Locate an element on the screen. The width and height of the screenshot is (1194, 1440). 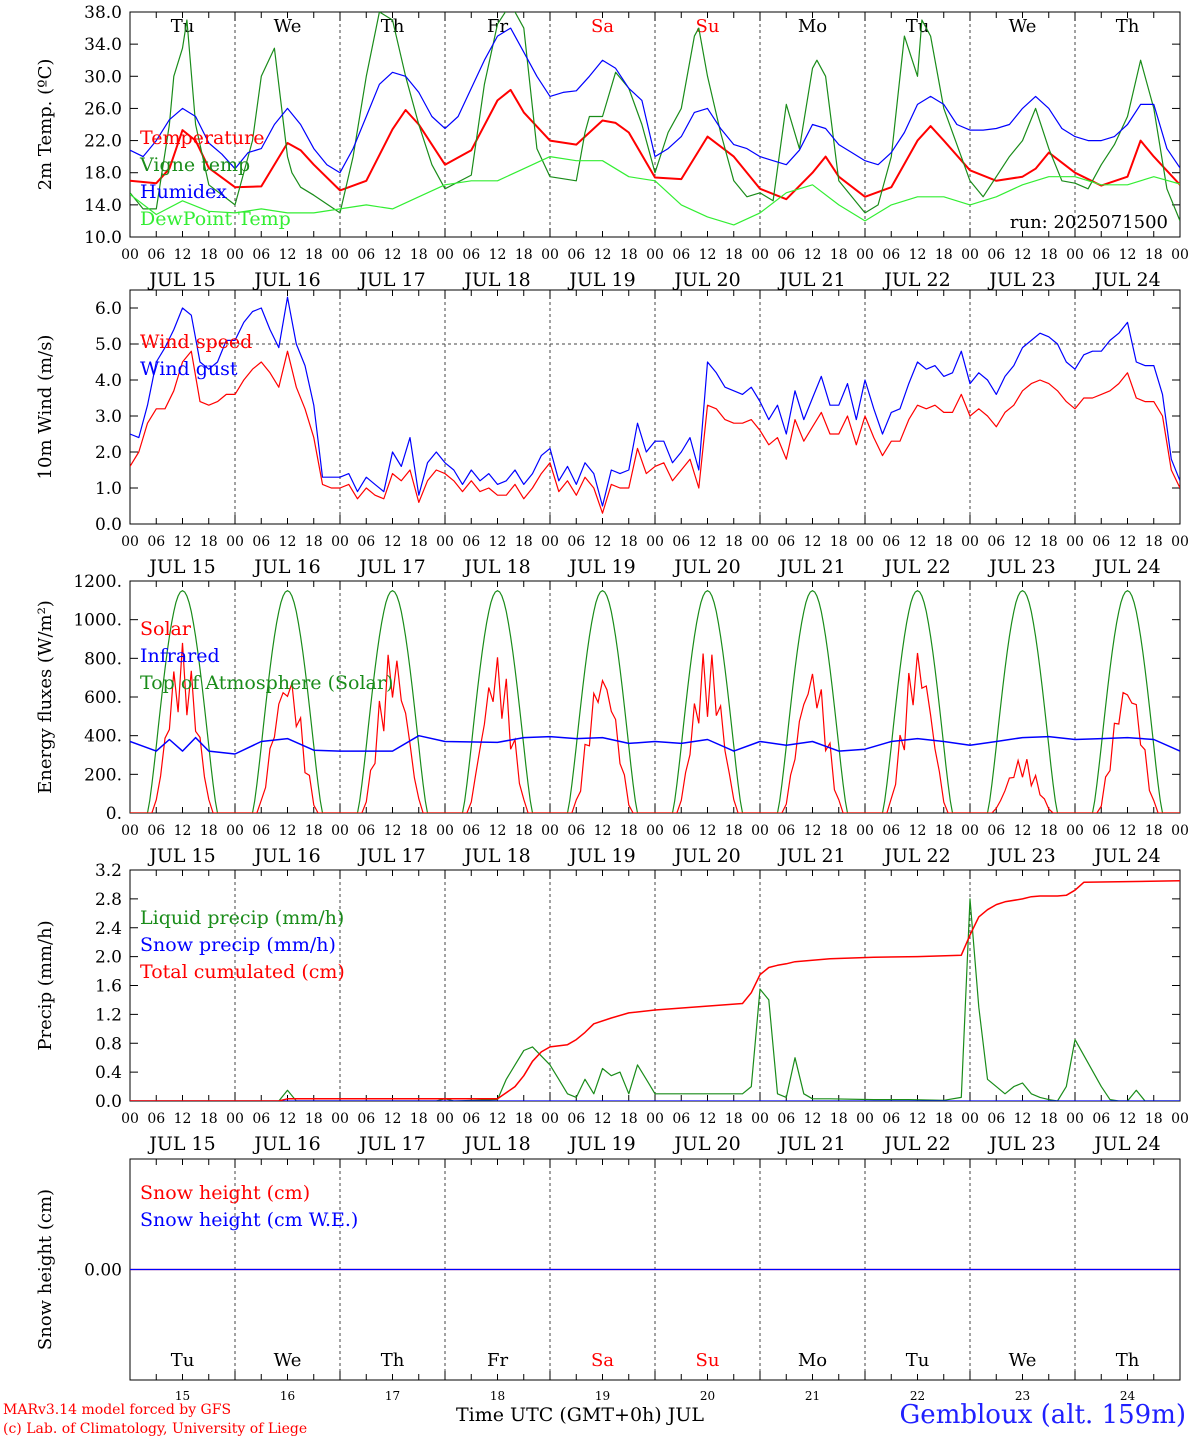
wind-date-label: JUL 23 is located at coordinates (1021, 567).